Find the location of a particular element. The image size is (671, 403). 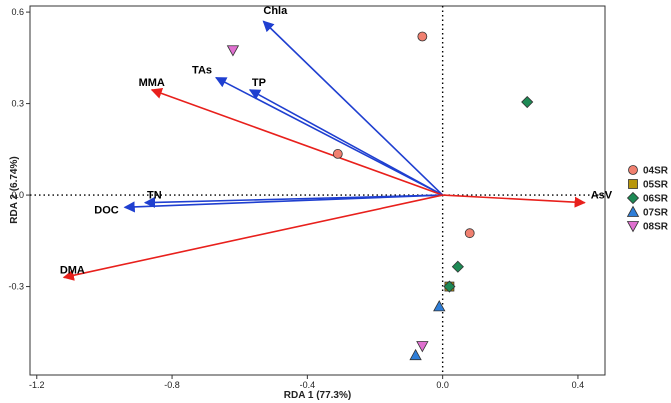

y-tick-label: 0.0 is located at coordinates (17, 195).